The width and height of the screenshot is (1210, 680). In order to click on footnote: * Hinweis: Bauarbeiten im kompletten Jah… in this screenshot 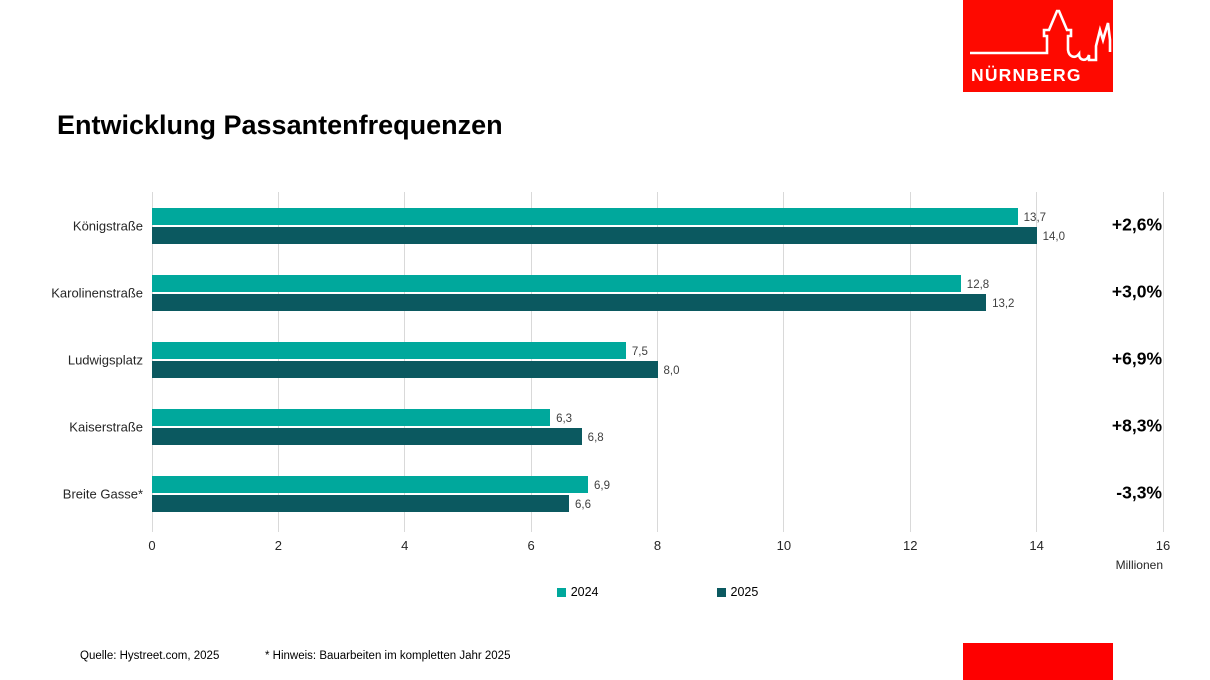, I will do `click(388, 656)`.